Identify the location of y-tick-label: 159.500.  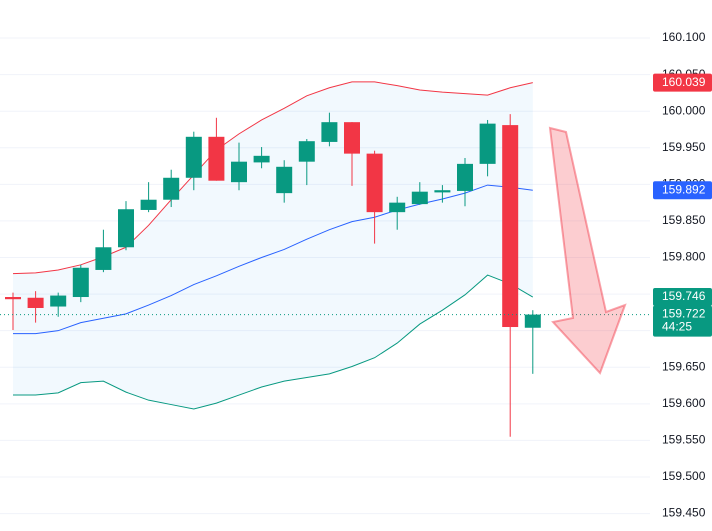
(684, 476).